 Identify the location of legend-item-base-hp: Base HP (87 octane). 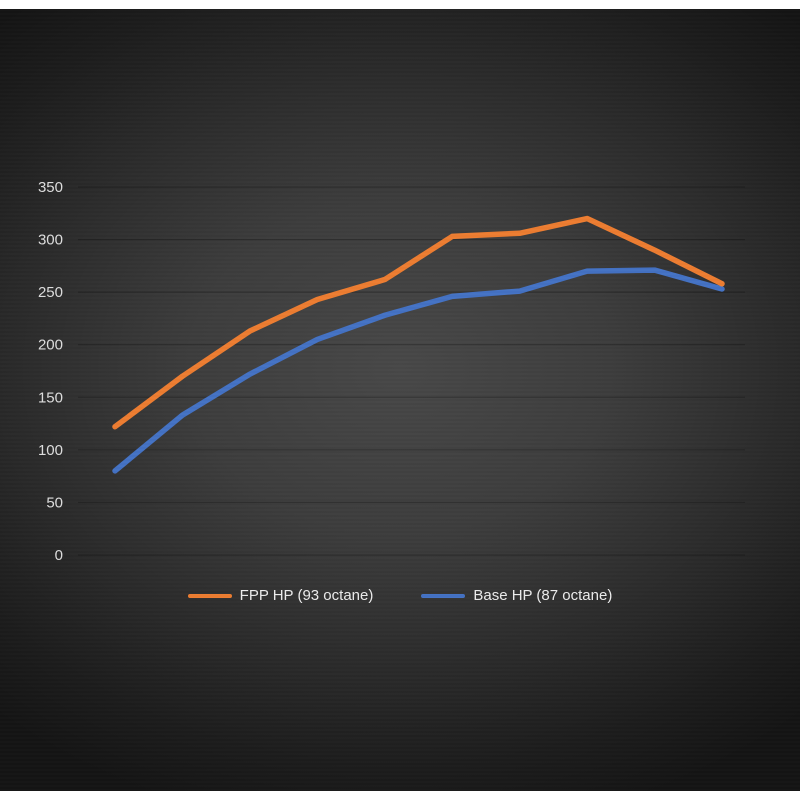
(516, 595).